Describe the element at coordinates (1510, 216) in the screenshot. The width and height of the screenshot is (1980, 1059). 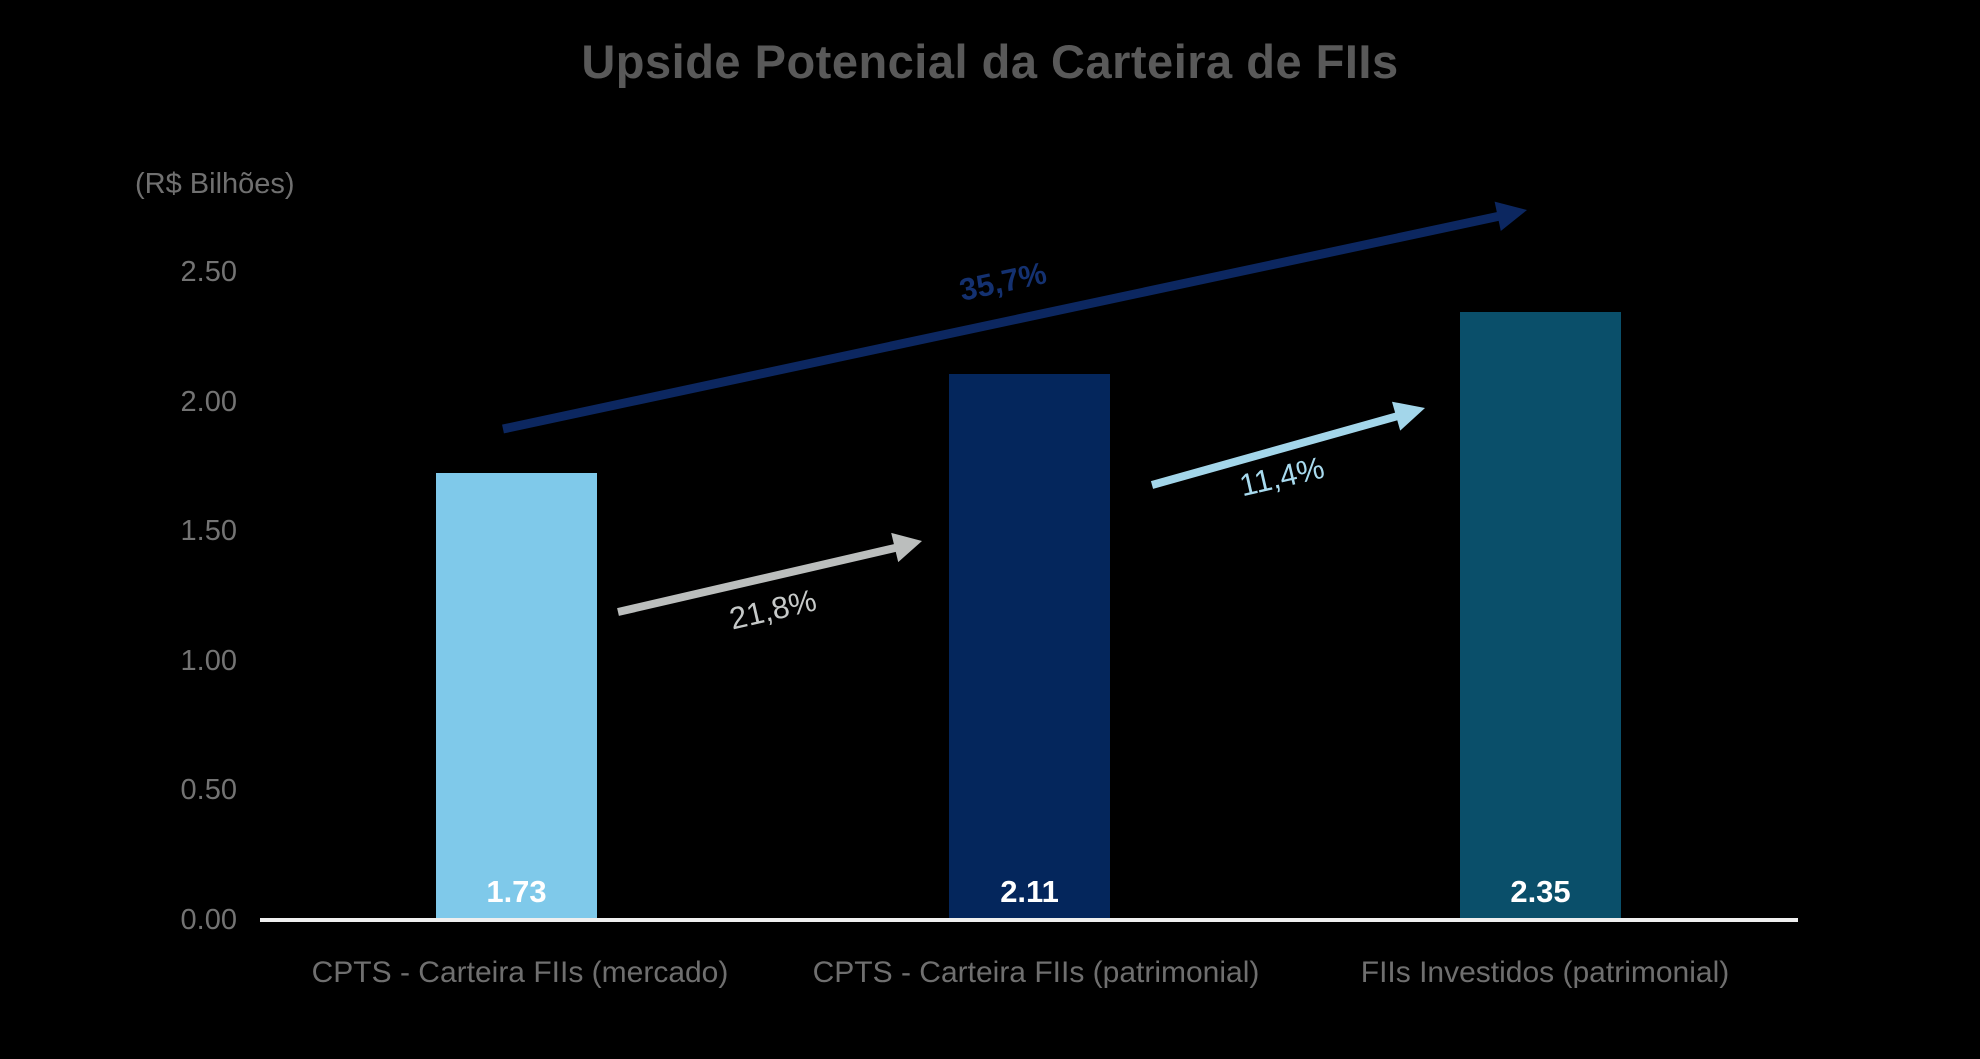
I see `growth-arrowhead-bar1-to-bar3` at that location.